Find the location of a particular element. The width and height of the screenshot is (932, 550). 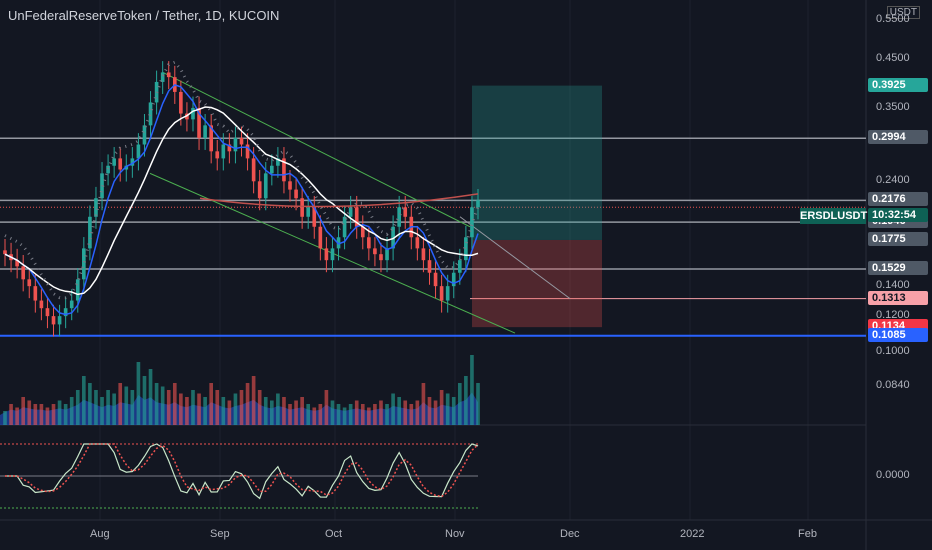

price-badge: 0.3925 is located at coordinates (898, 84).